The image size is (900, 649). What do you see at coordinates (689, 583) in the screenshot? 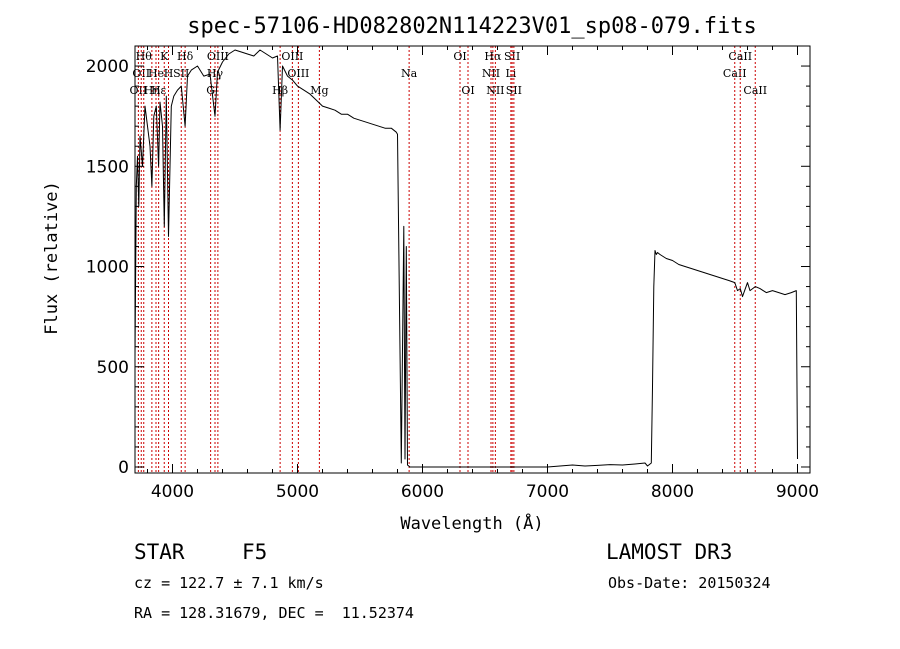
I see `obs-date-text: Obs-Date: 20150324` at bounding box center [689, 583].